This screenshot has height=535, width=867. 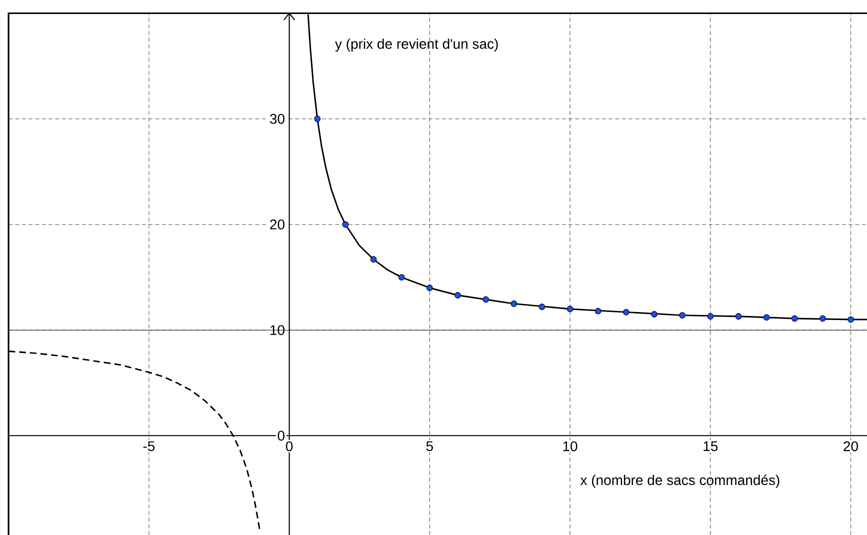 I want to click on x-tick-label: 10, so click(x=570, y=446).